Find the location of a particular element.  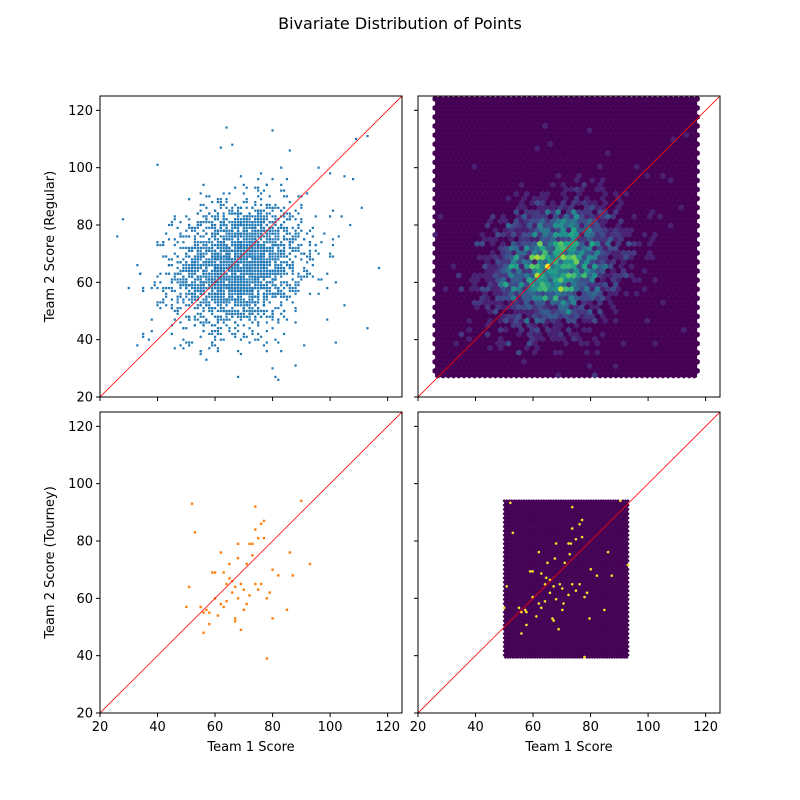

y-axis-label: Team 2 Score (Regular) is located at coordinates (50, 247).